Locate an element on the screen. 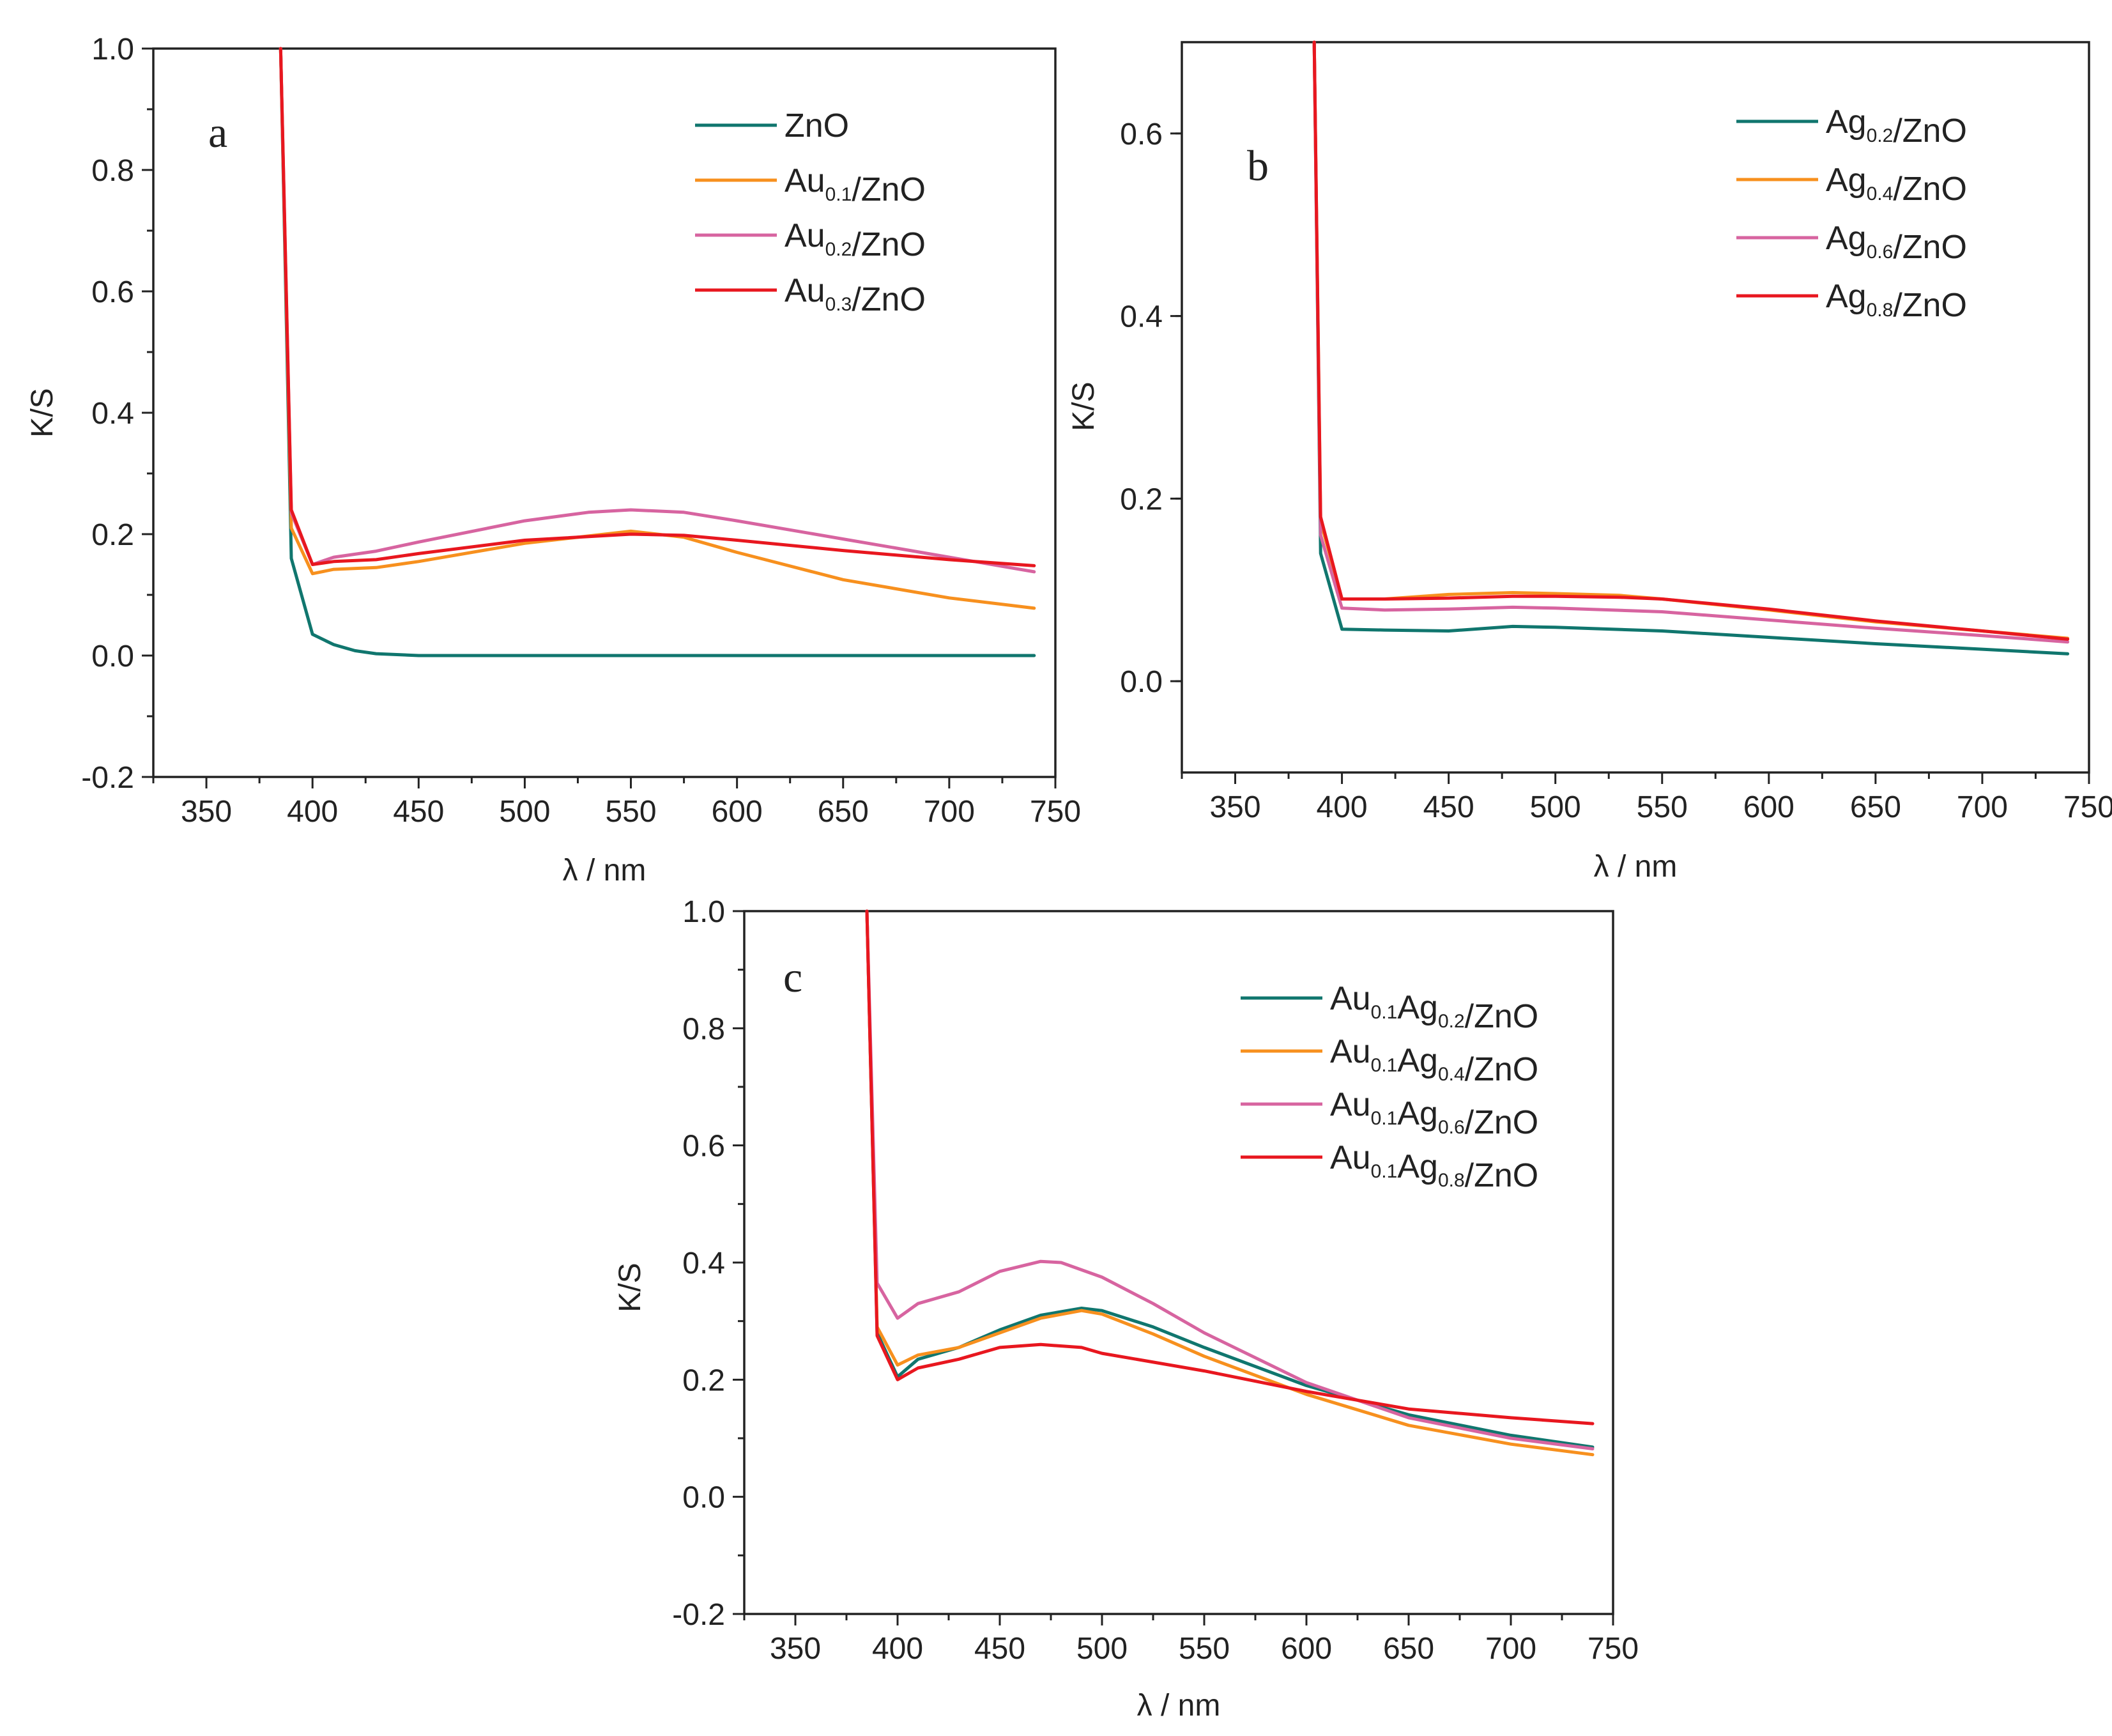 The width and height of the screenshot is (2112, 1736). series-line-zno is located at coordinates (657, 352).